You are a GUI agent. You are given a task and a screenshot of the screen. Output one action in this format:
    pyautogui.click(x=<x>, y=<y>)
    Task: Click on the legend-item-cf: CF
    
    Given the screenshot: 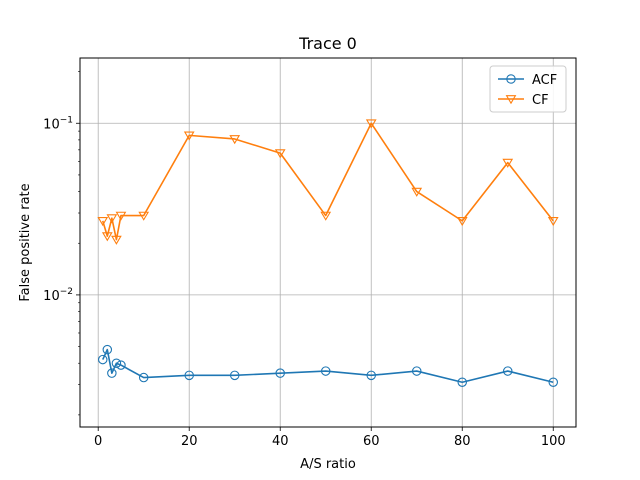 What is the action you would take?
    pyautogui.click(x=523, y=100)
    